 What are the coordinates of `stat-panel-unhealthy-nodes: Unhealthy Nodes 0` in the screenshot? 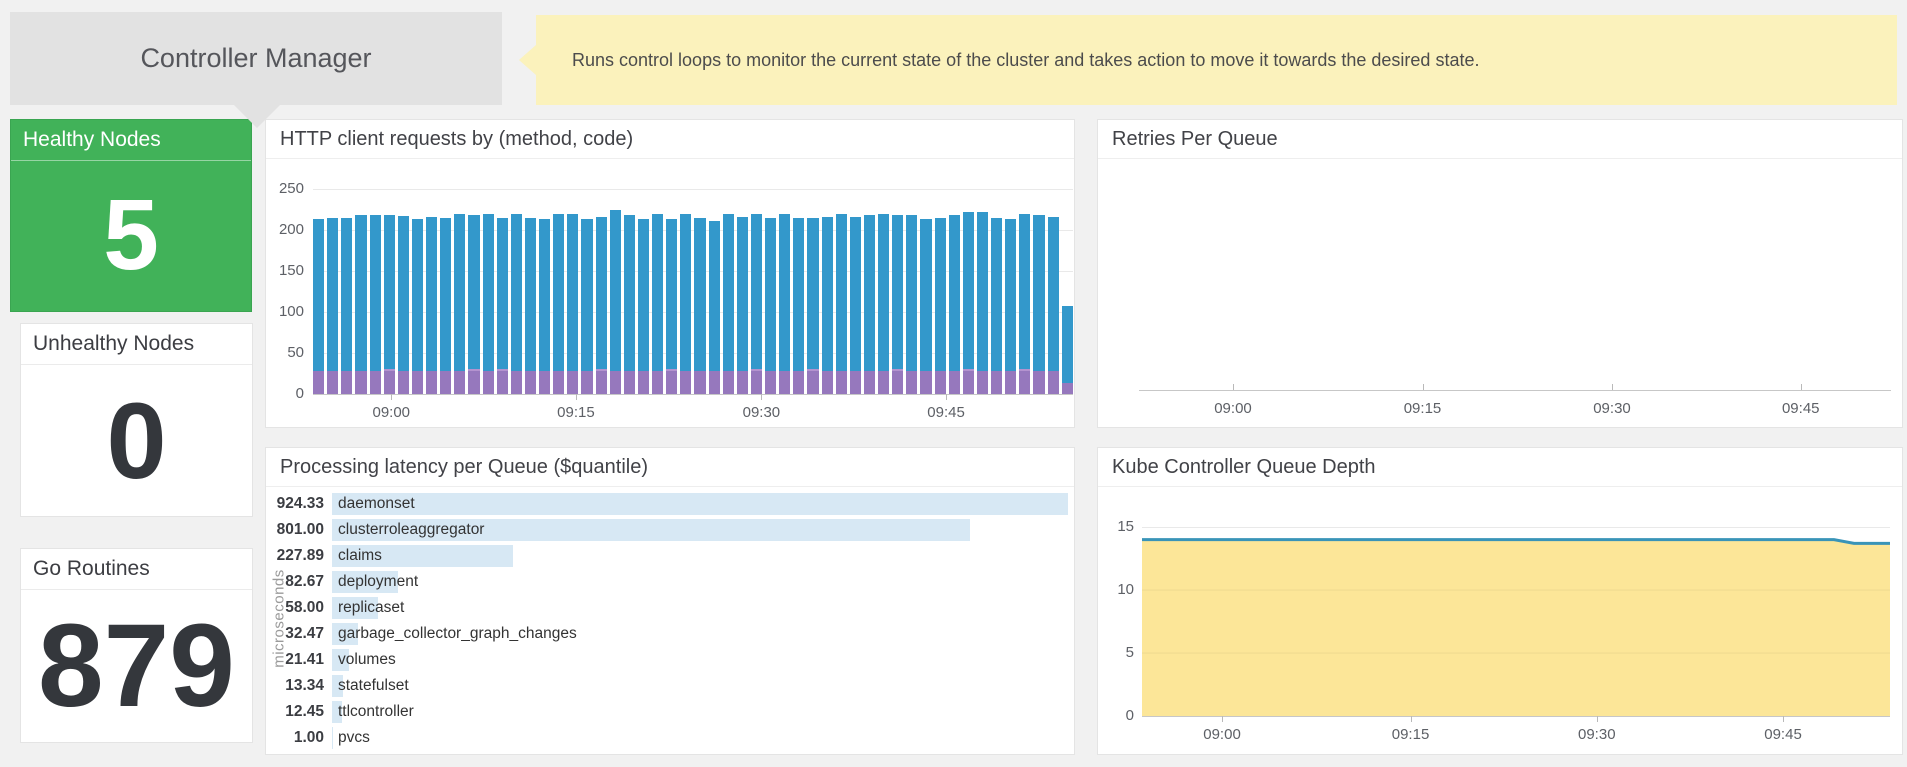 It's located at (136, 420).